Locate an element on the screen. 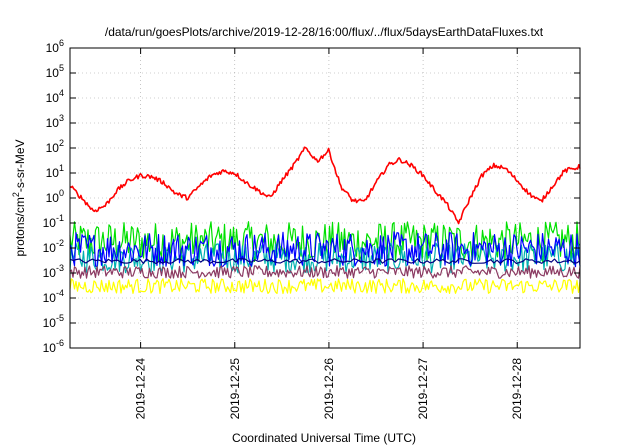 This screenshot has height=448, width=640. y-tick-label: 10⁶ is located at coordinates (55, 46).